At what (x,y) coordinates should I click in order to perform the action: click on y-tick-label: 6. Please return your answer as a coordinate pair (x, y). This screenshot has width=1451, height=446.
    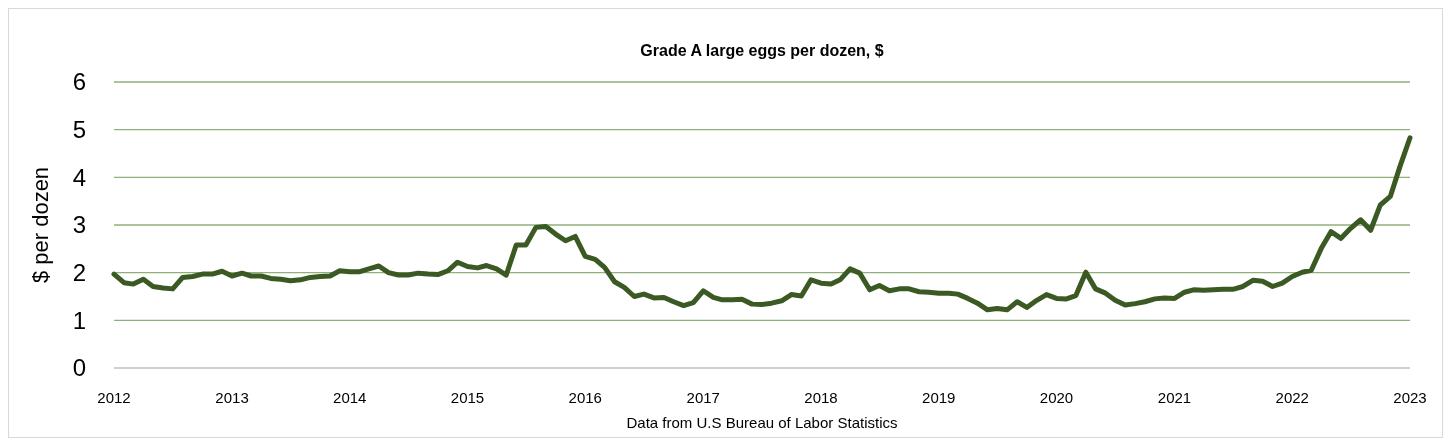
    Looking at the image, I should click on (79, 82).